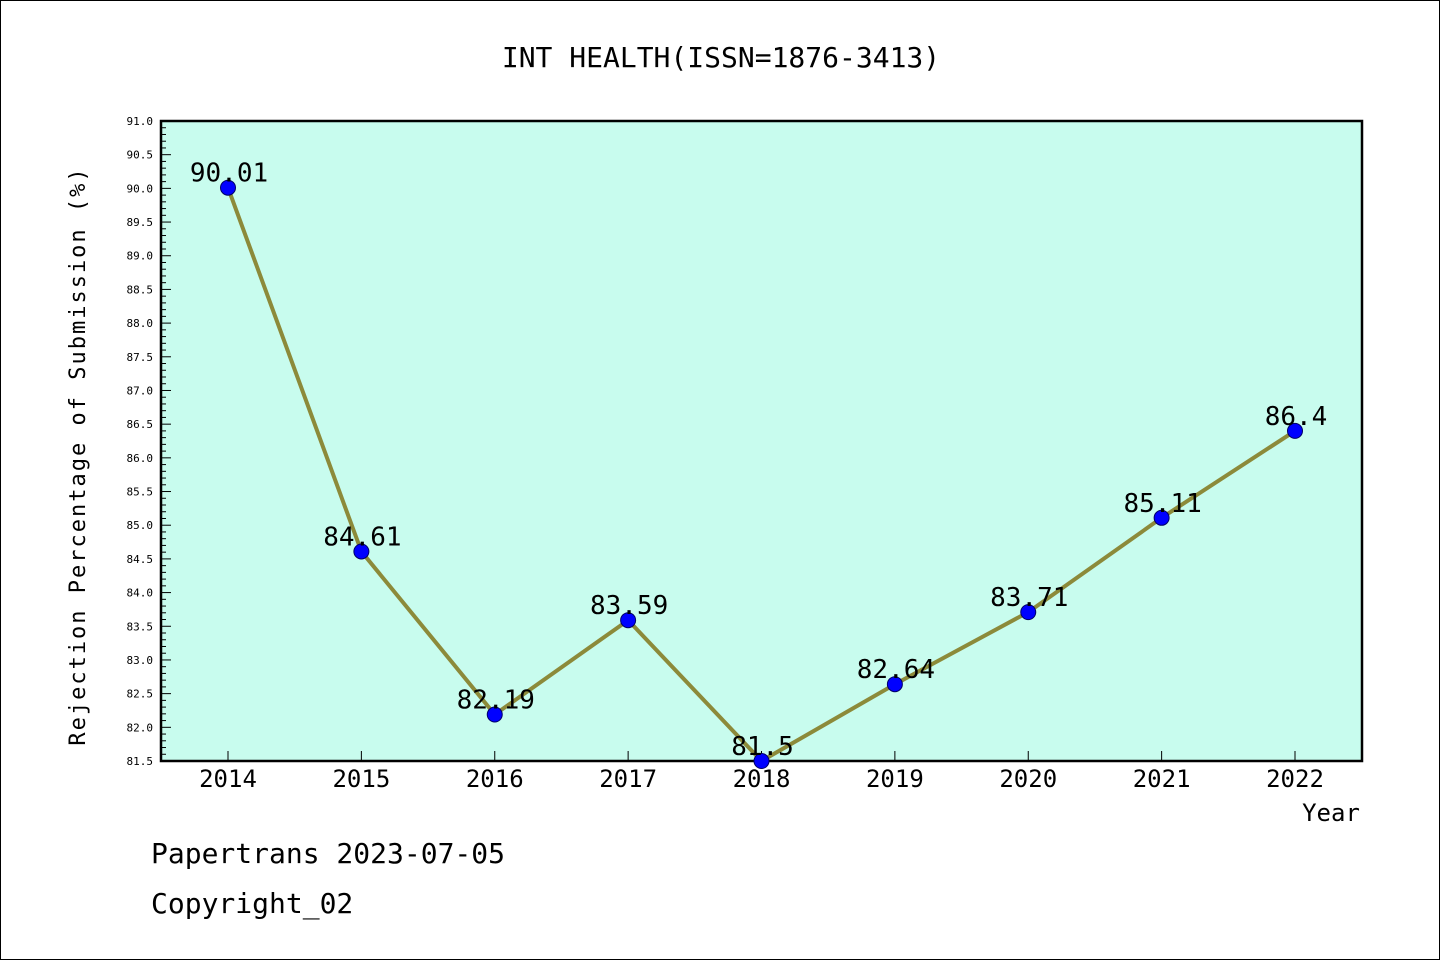 The image size is (1440, 960). I want to click on x-tick-label: 2014, so click(228, 779).